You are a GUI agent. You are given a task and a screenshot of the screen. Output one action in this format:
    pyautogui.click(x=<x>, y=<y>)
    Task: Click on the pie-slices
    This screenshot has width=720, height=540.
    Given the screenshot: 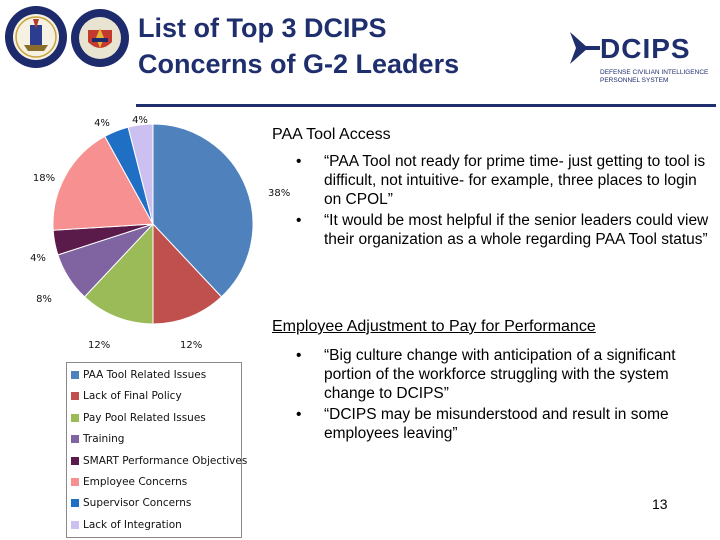 What is the action you would take?
    pyautogui.click(x=153, y=224)
    